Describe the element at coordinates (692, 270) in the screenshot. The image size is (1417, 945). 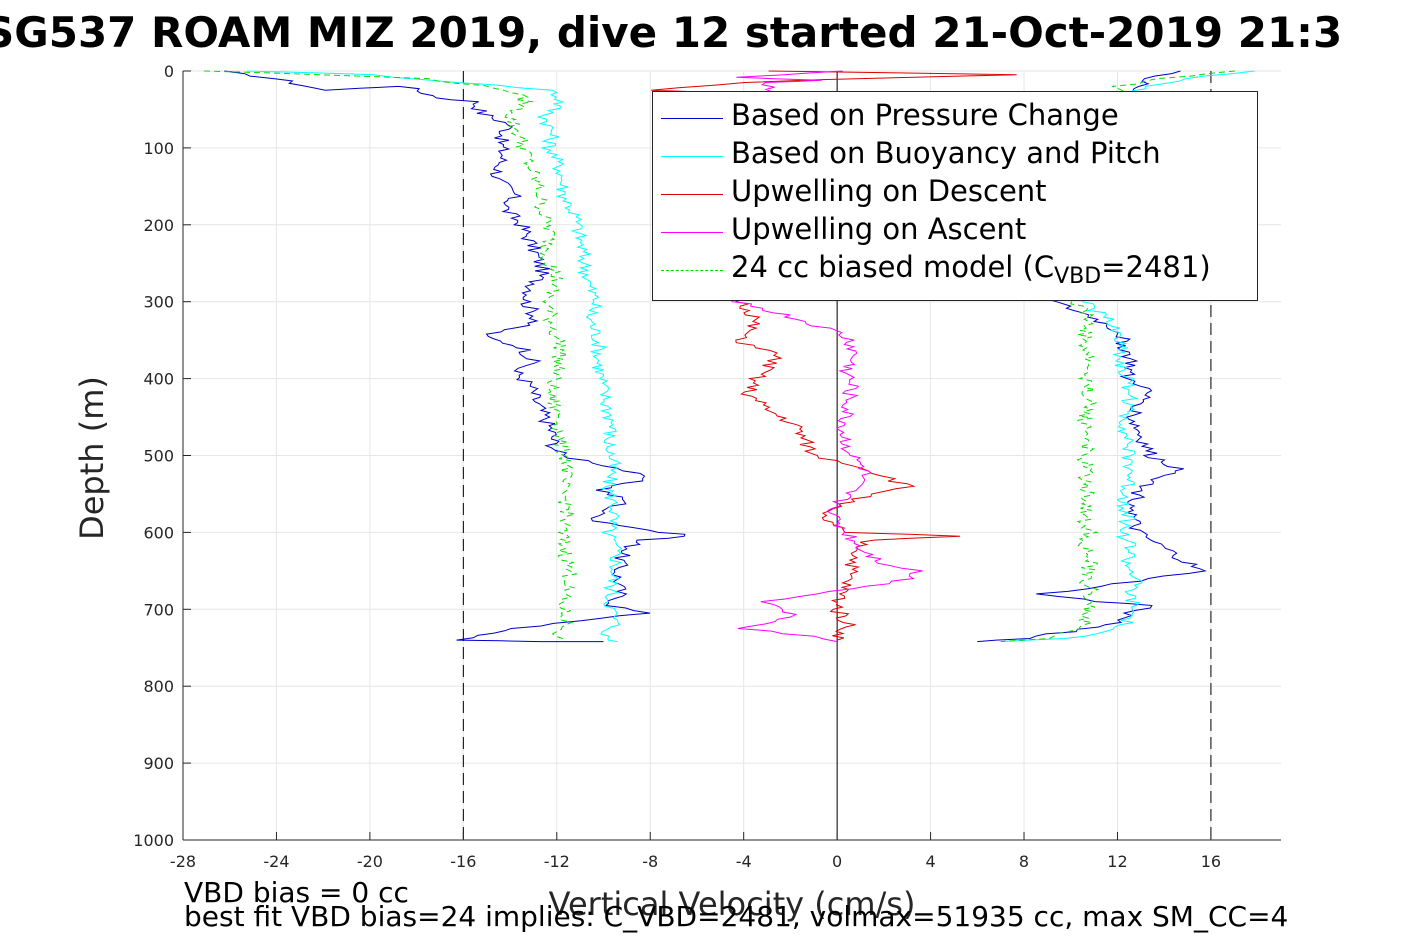
I see `legend-line-biased-model` at that location.